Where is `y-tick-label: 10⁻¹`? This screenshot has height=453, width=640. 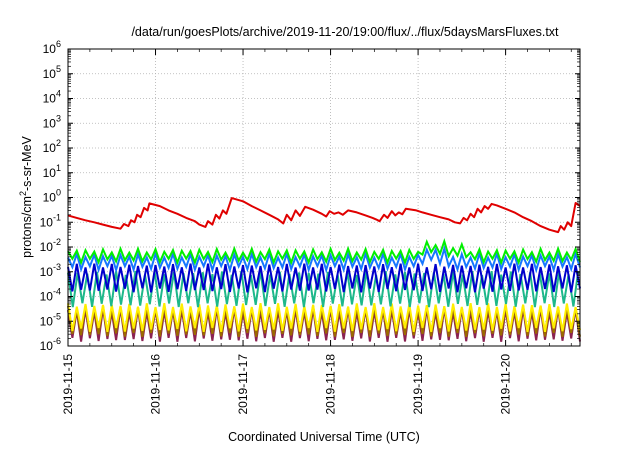
y-tick-label: 10⁻¹ is located at coordinates (50, 220).